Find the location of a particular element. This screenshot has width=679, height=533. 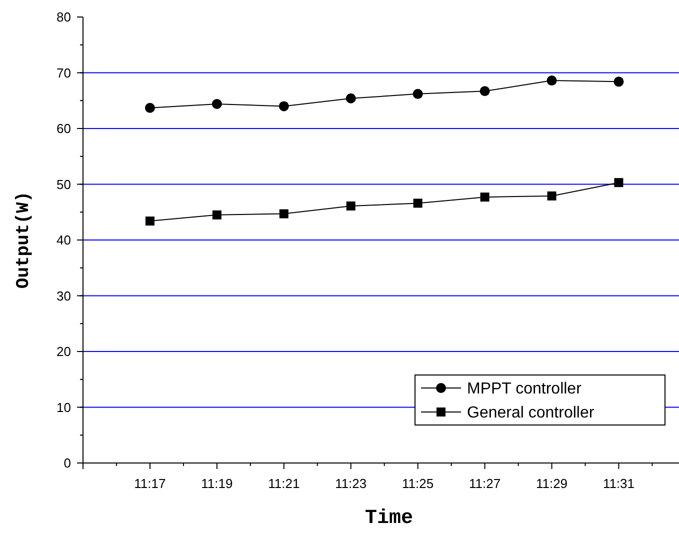

x-tick-label: 11:27 is located at coordinates (485, 483).